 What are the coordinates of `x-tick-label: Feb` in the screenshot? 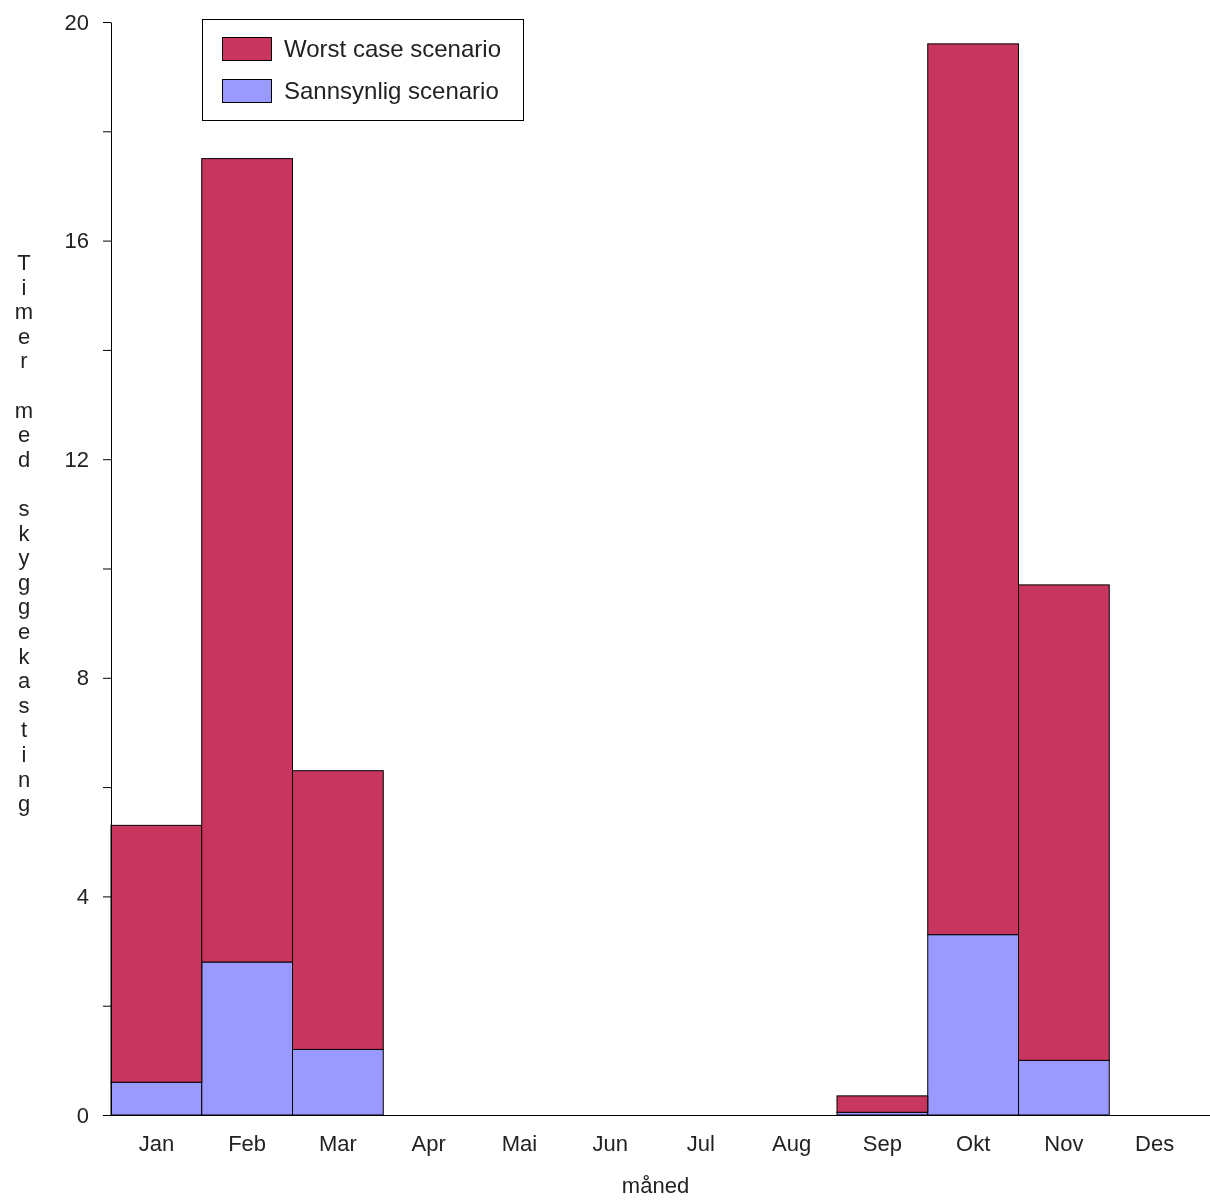 It's located at (247, 1143).